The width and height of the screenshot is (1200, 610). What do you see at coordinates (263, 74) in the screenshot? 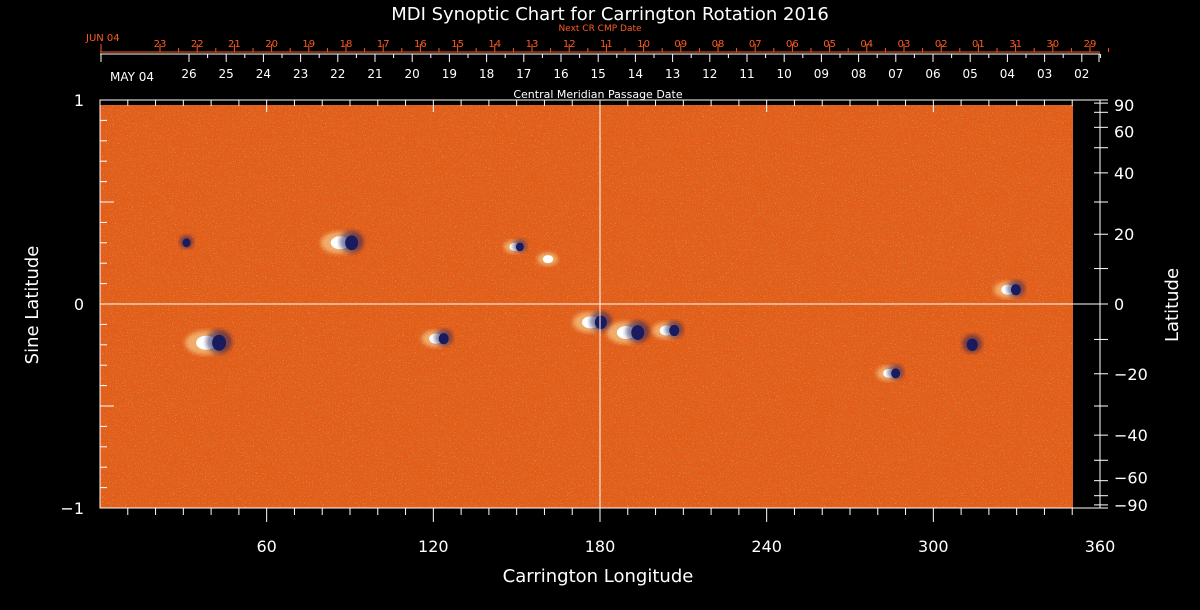
I see `cmp-date-label: 24` at bounding box center [263, 74].